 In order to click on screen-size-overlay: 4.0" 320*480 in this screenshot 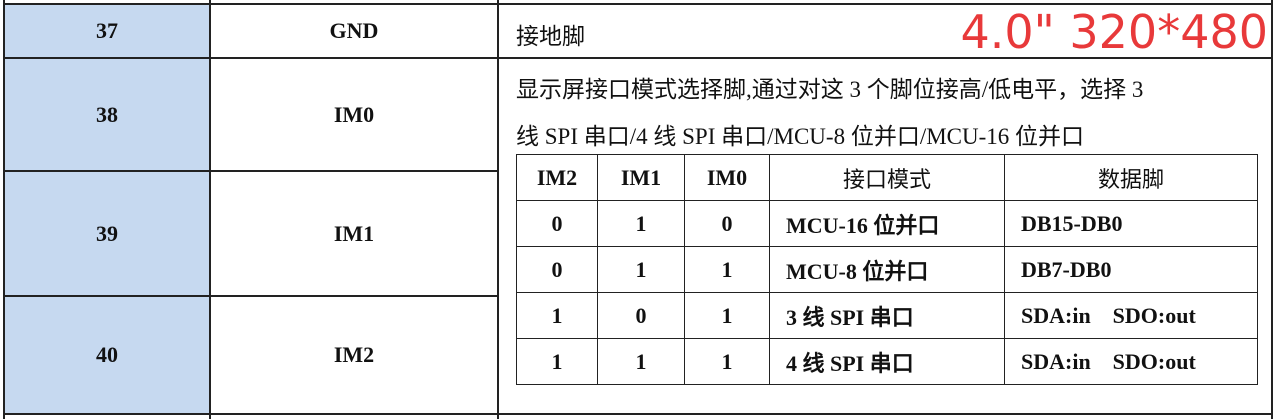, I will do `click(1114, 32)`.